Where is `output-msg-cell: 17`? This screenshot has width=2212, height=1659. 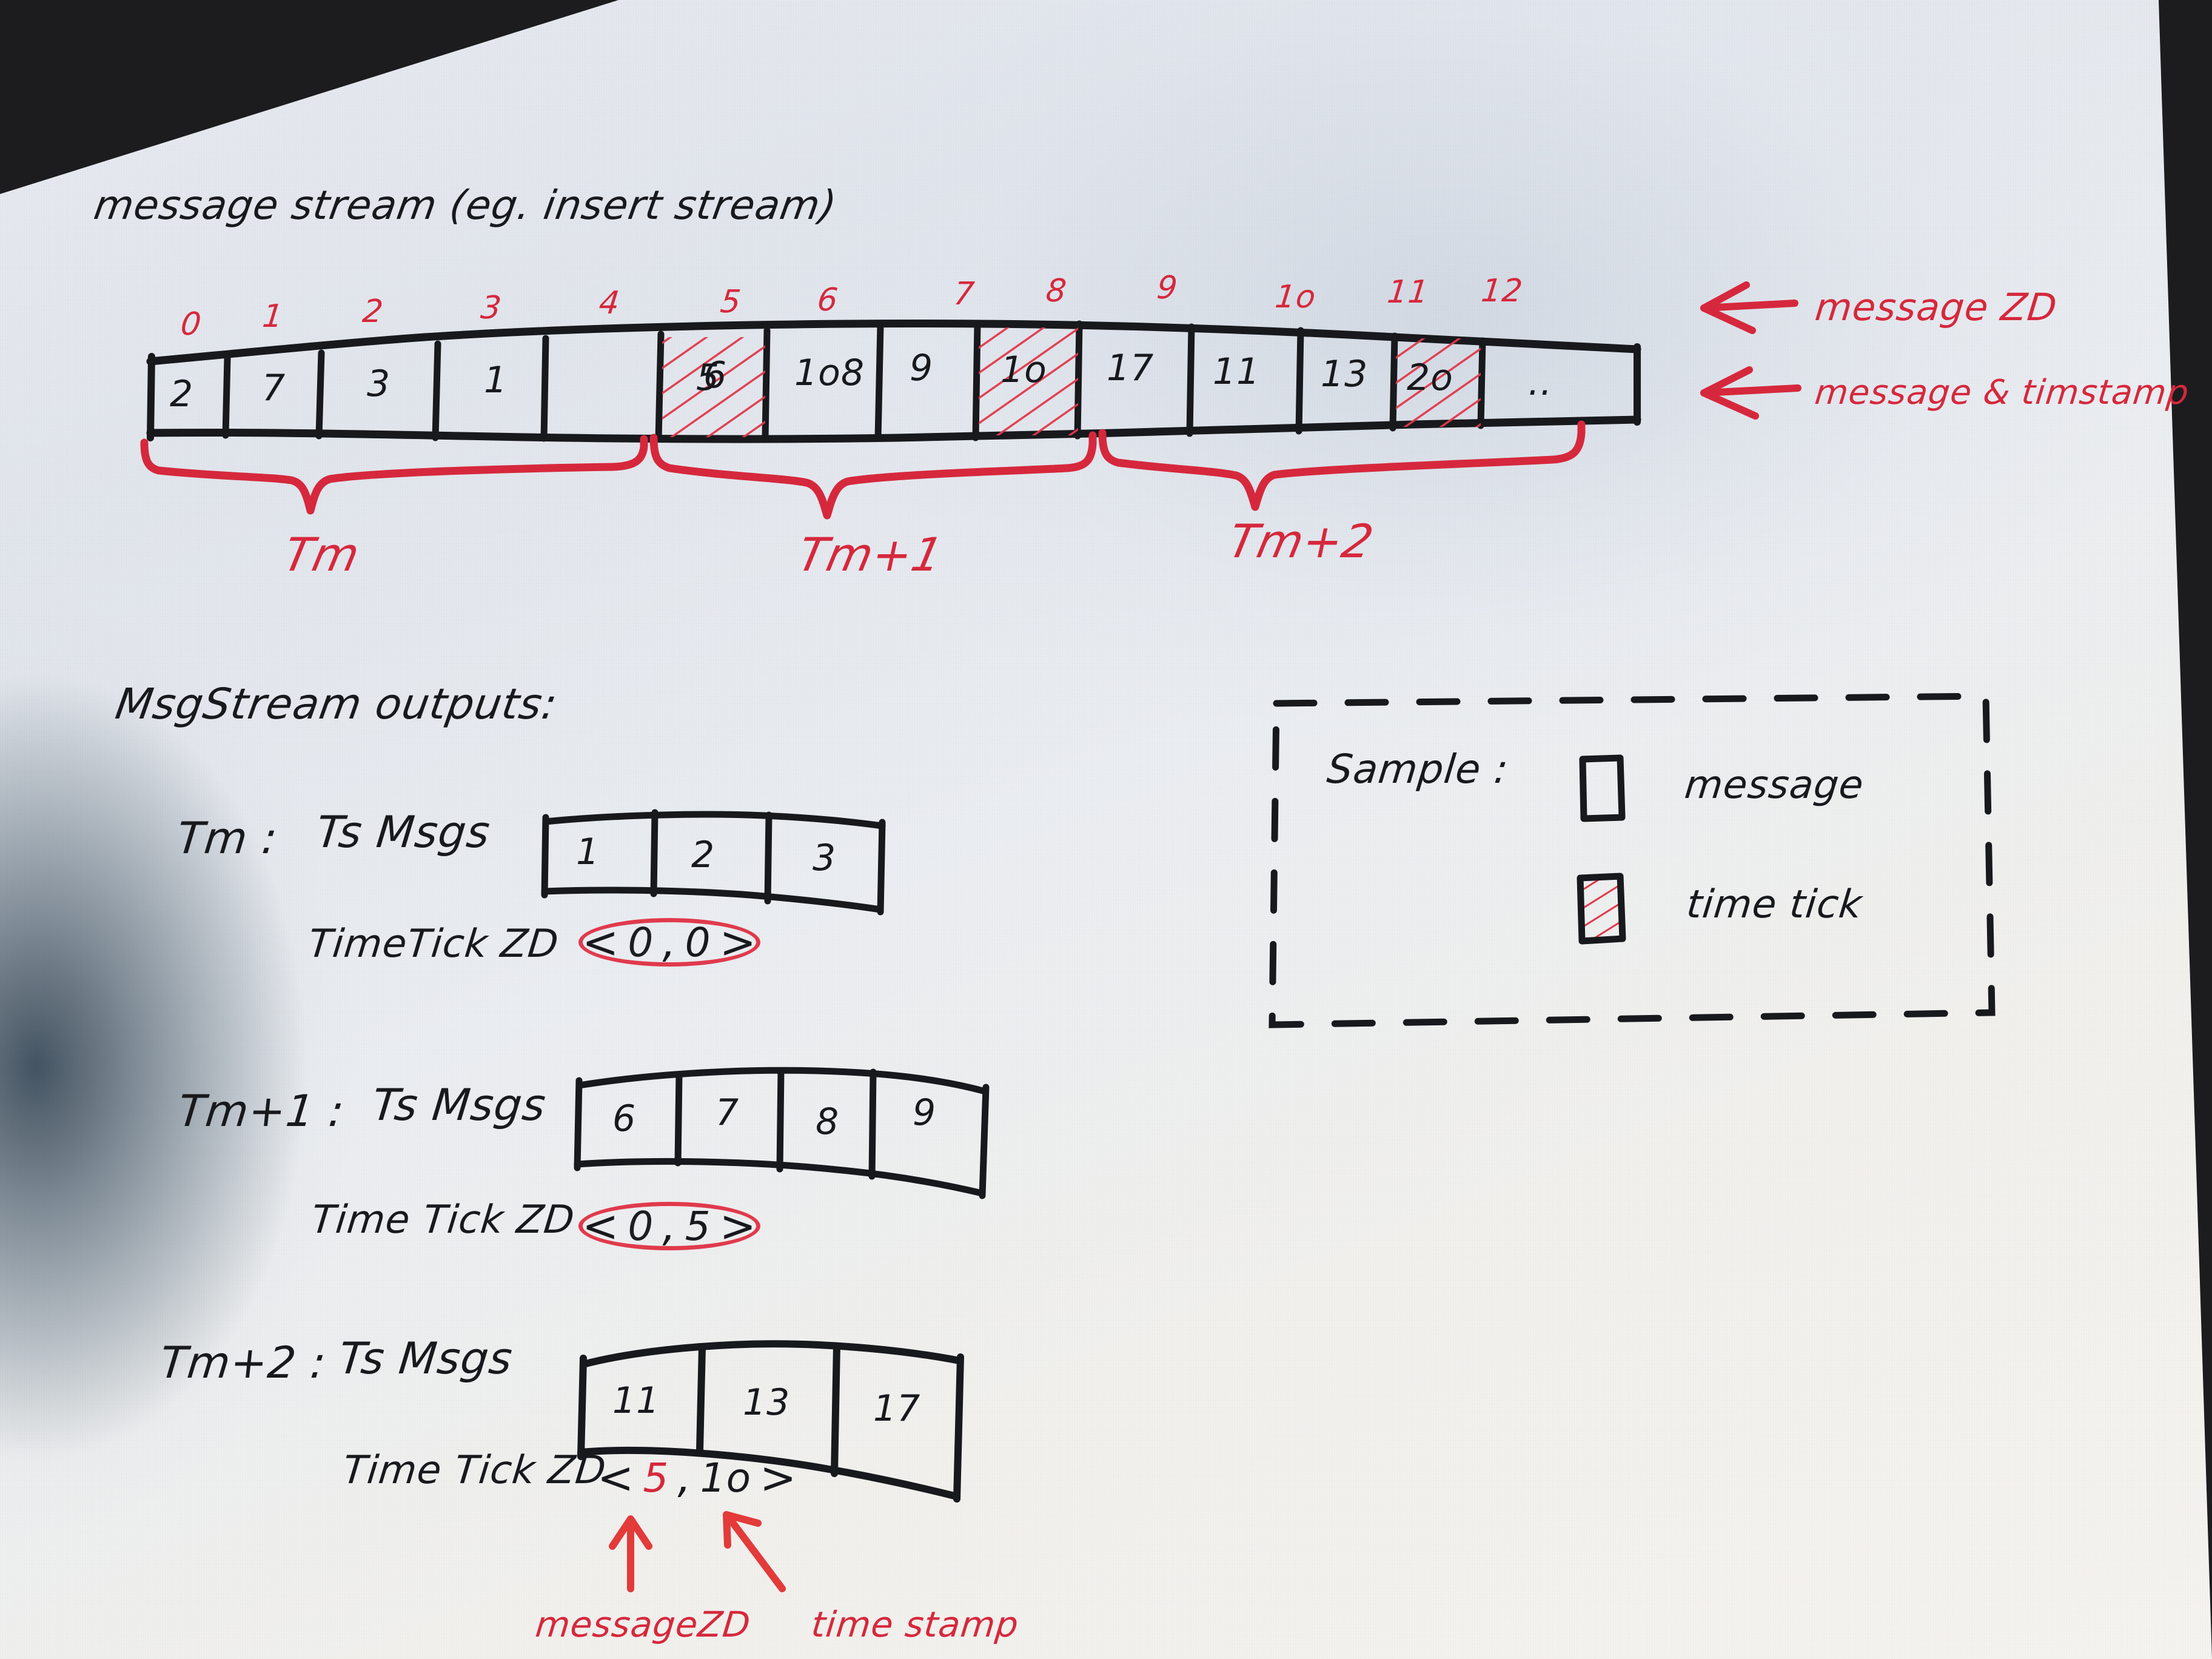
output-msg-cell: 17 is located at coordinates (897, 1408).